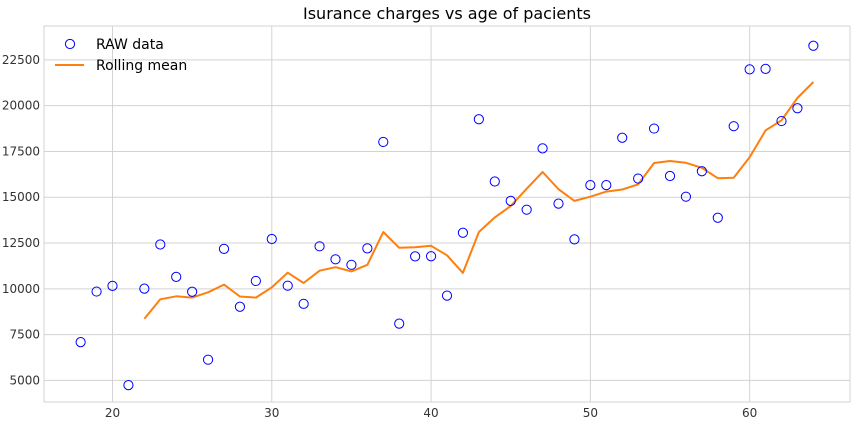 The image size is (856, 424). What do you see at coordinates (21, 197) in the screenshot?
I see `y-tick-label: 15000` at bounding box center [21, 197].